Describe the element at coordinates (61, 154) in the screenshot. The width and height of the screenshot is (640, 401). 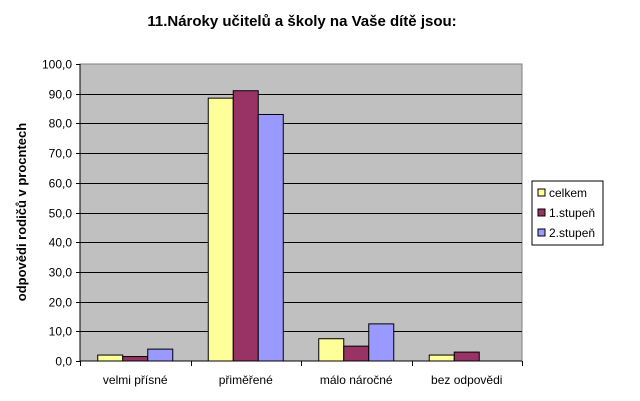
I see `y-tick-label: 70,0` at that location.